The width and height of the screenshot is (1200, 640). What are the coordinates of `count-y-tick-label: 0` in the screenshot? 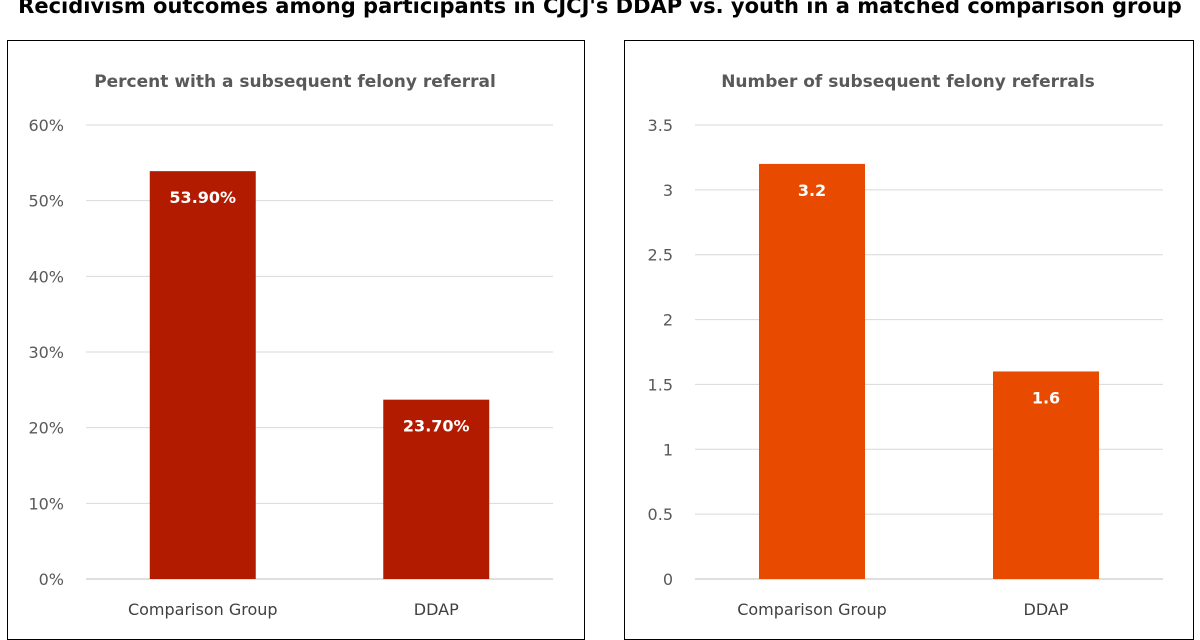 It's located at (668, 579).